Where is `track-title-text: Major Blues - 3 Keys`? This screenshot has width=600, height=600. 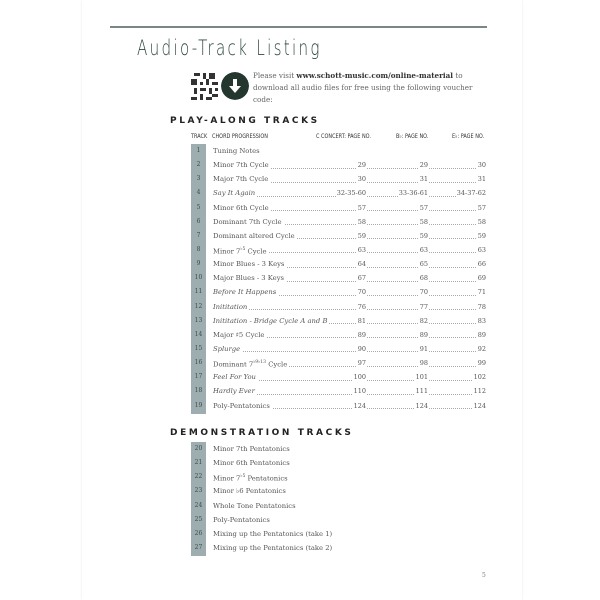 track-title-text: Major Blues - 3 Keys is located at coordinates (249, 278).